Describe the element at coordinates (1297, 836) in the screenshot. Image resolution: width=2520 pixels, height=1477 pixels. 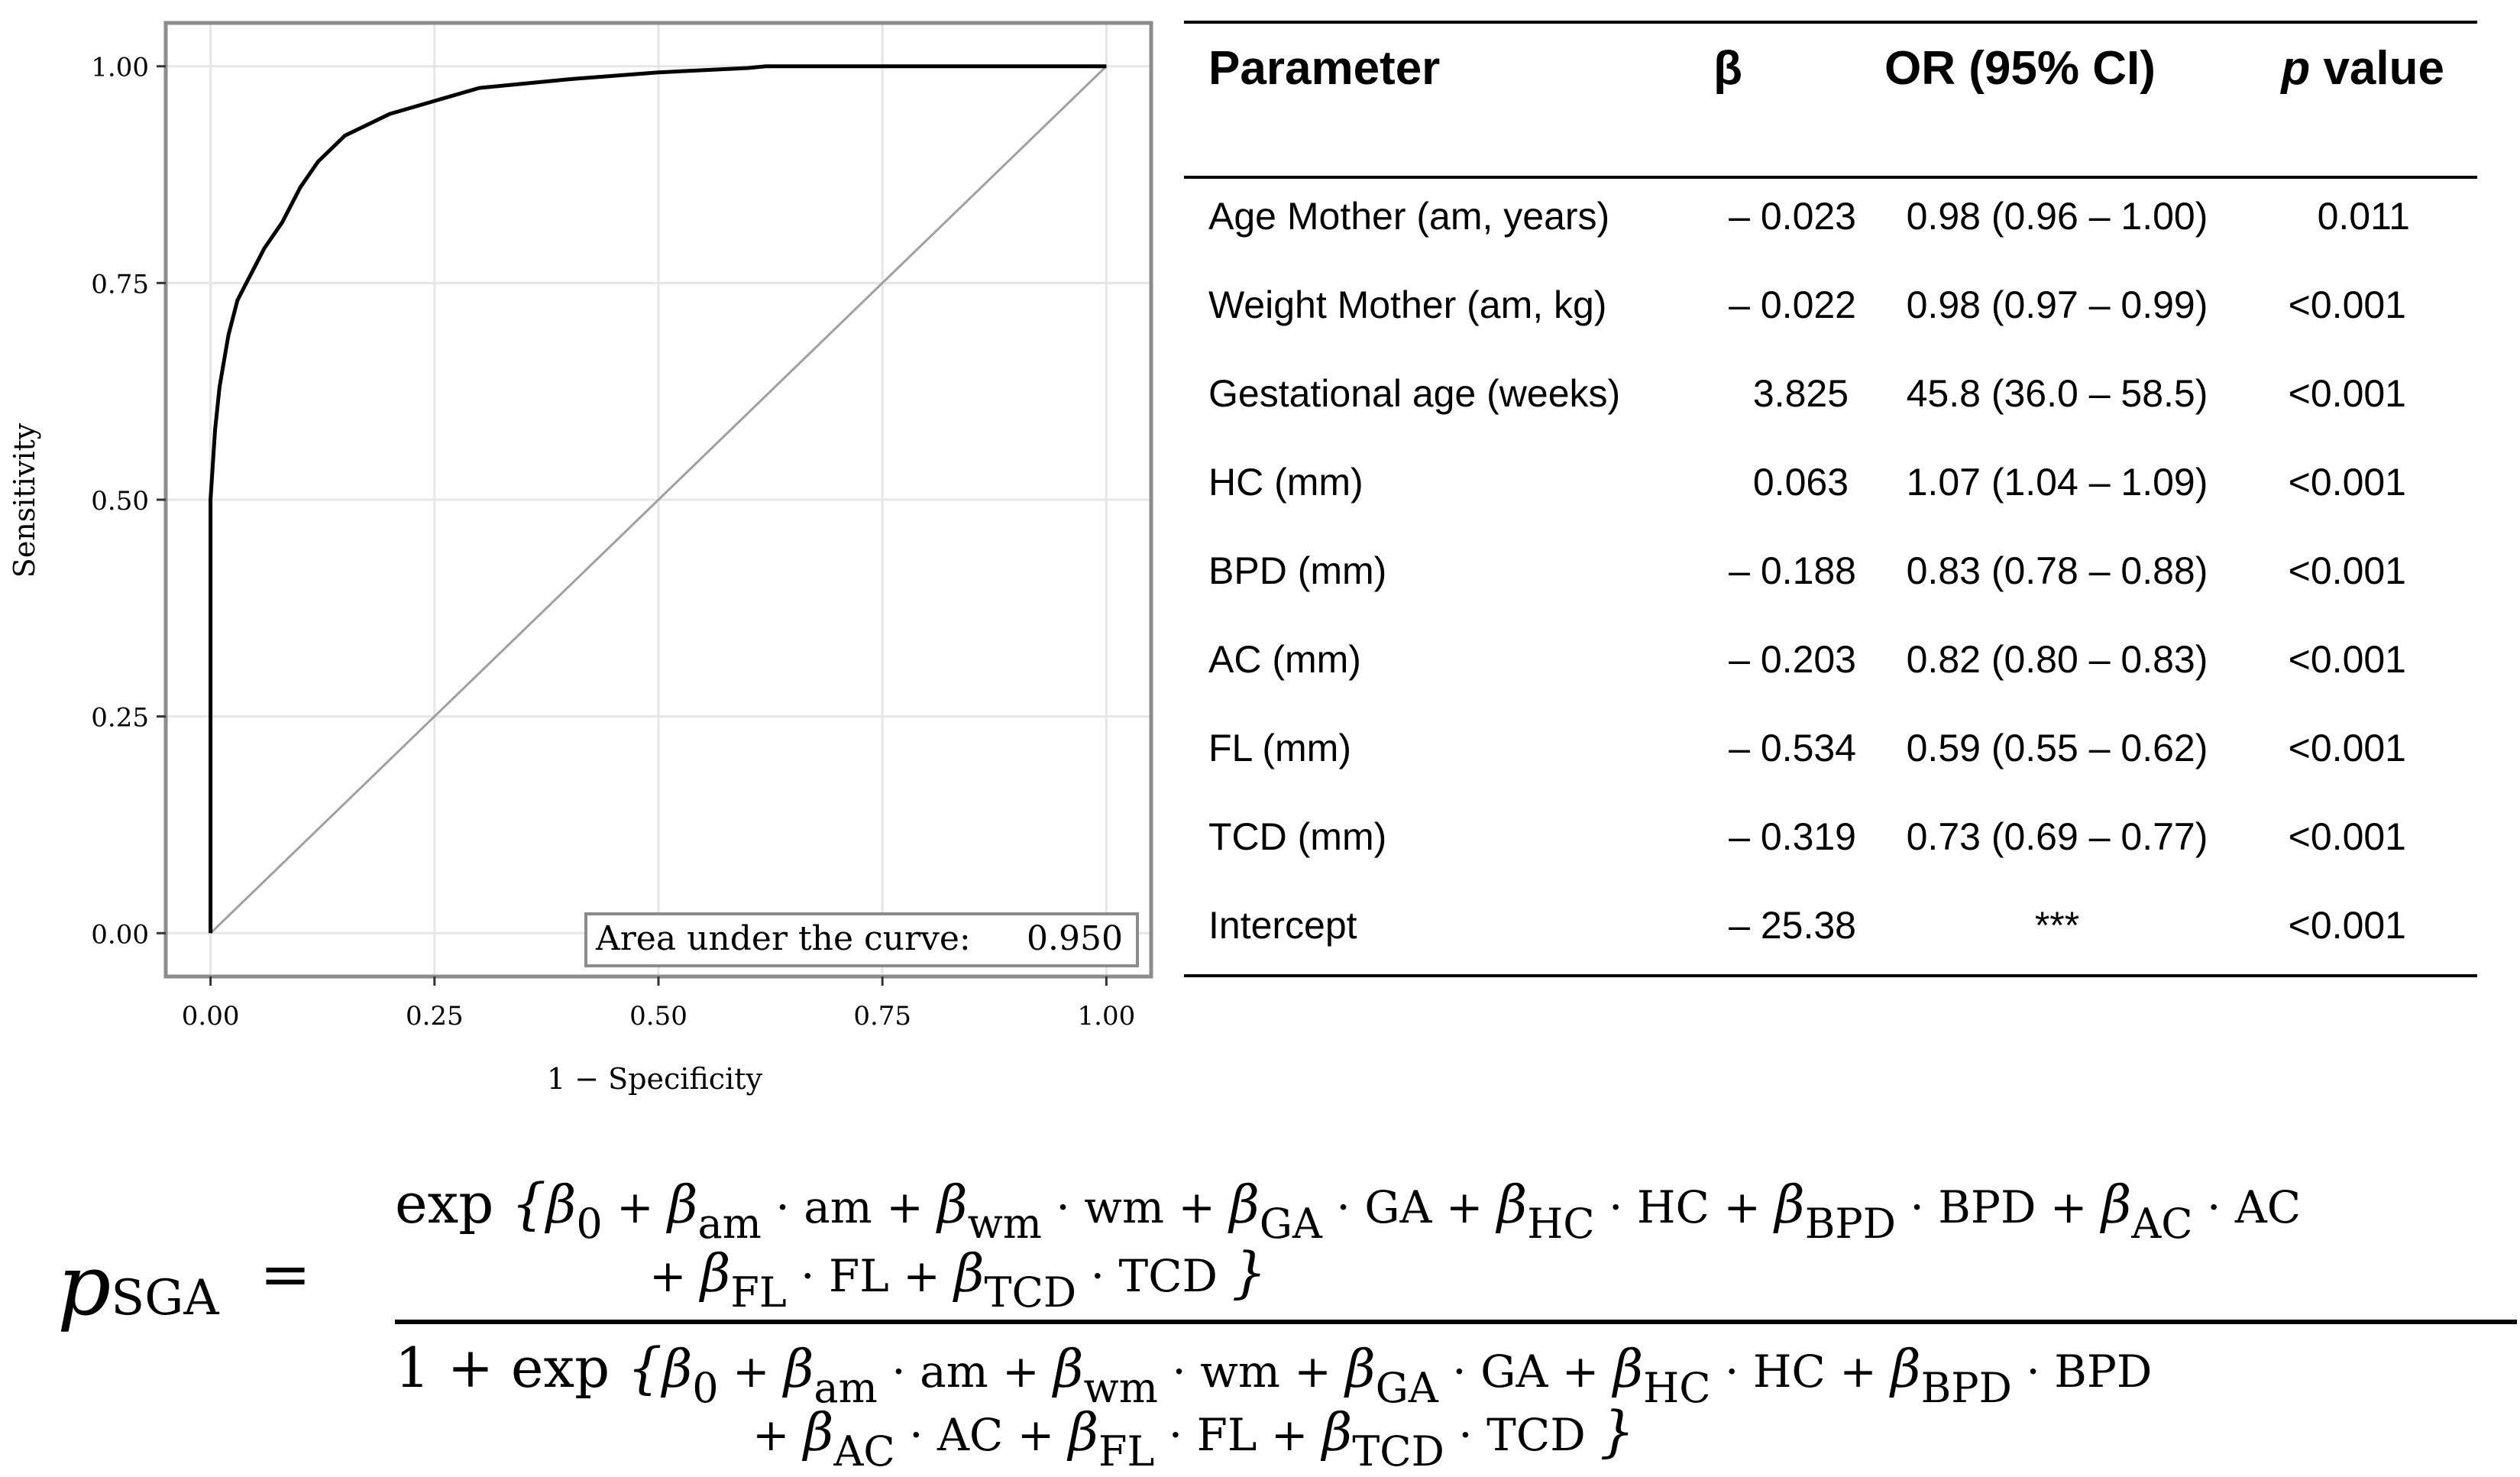
I see `table-cell: TCD (mm)` at that location.